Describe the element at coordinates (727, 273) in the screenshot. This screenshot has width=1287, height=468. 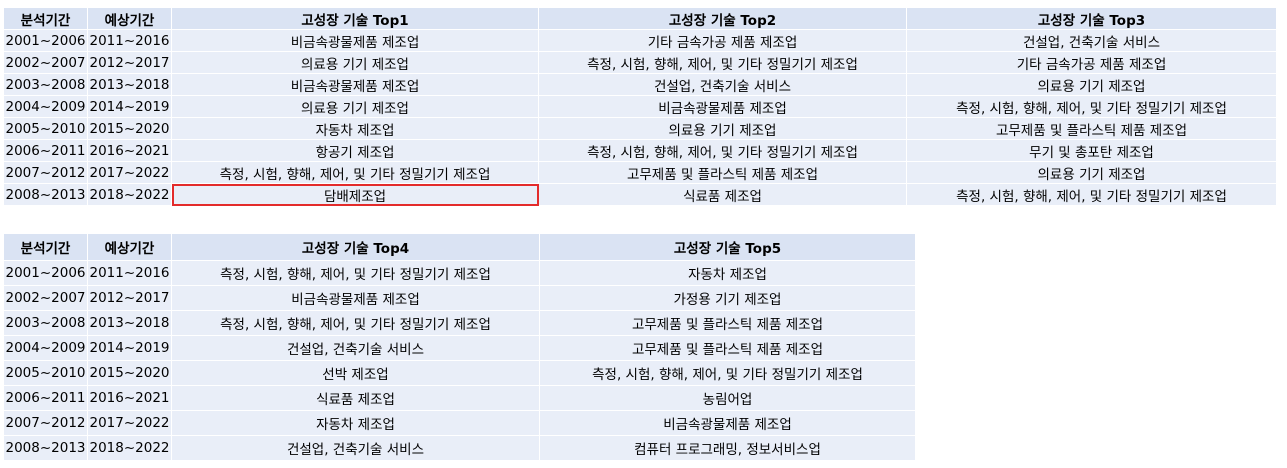
I see `top5-cell: 자동차 제조업` at that location.